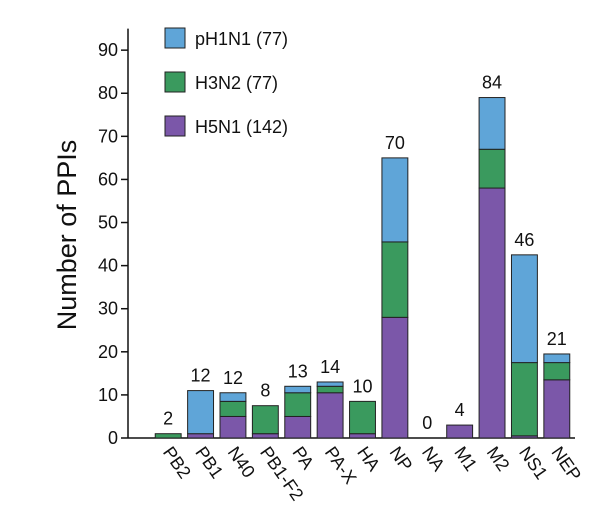 The image size is (590, 531). I want to click on y-tick-label: 20, so click(108, 352).